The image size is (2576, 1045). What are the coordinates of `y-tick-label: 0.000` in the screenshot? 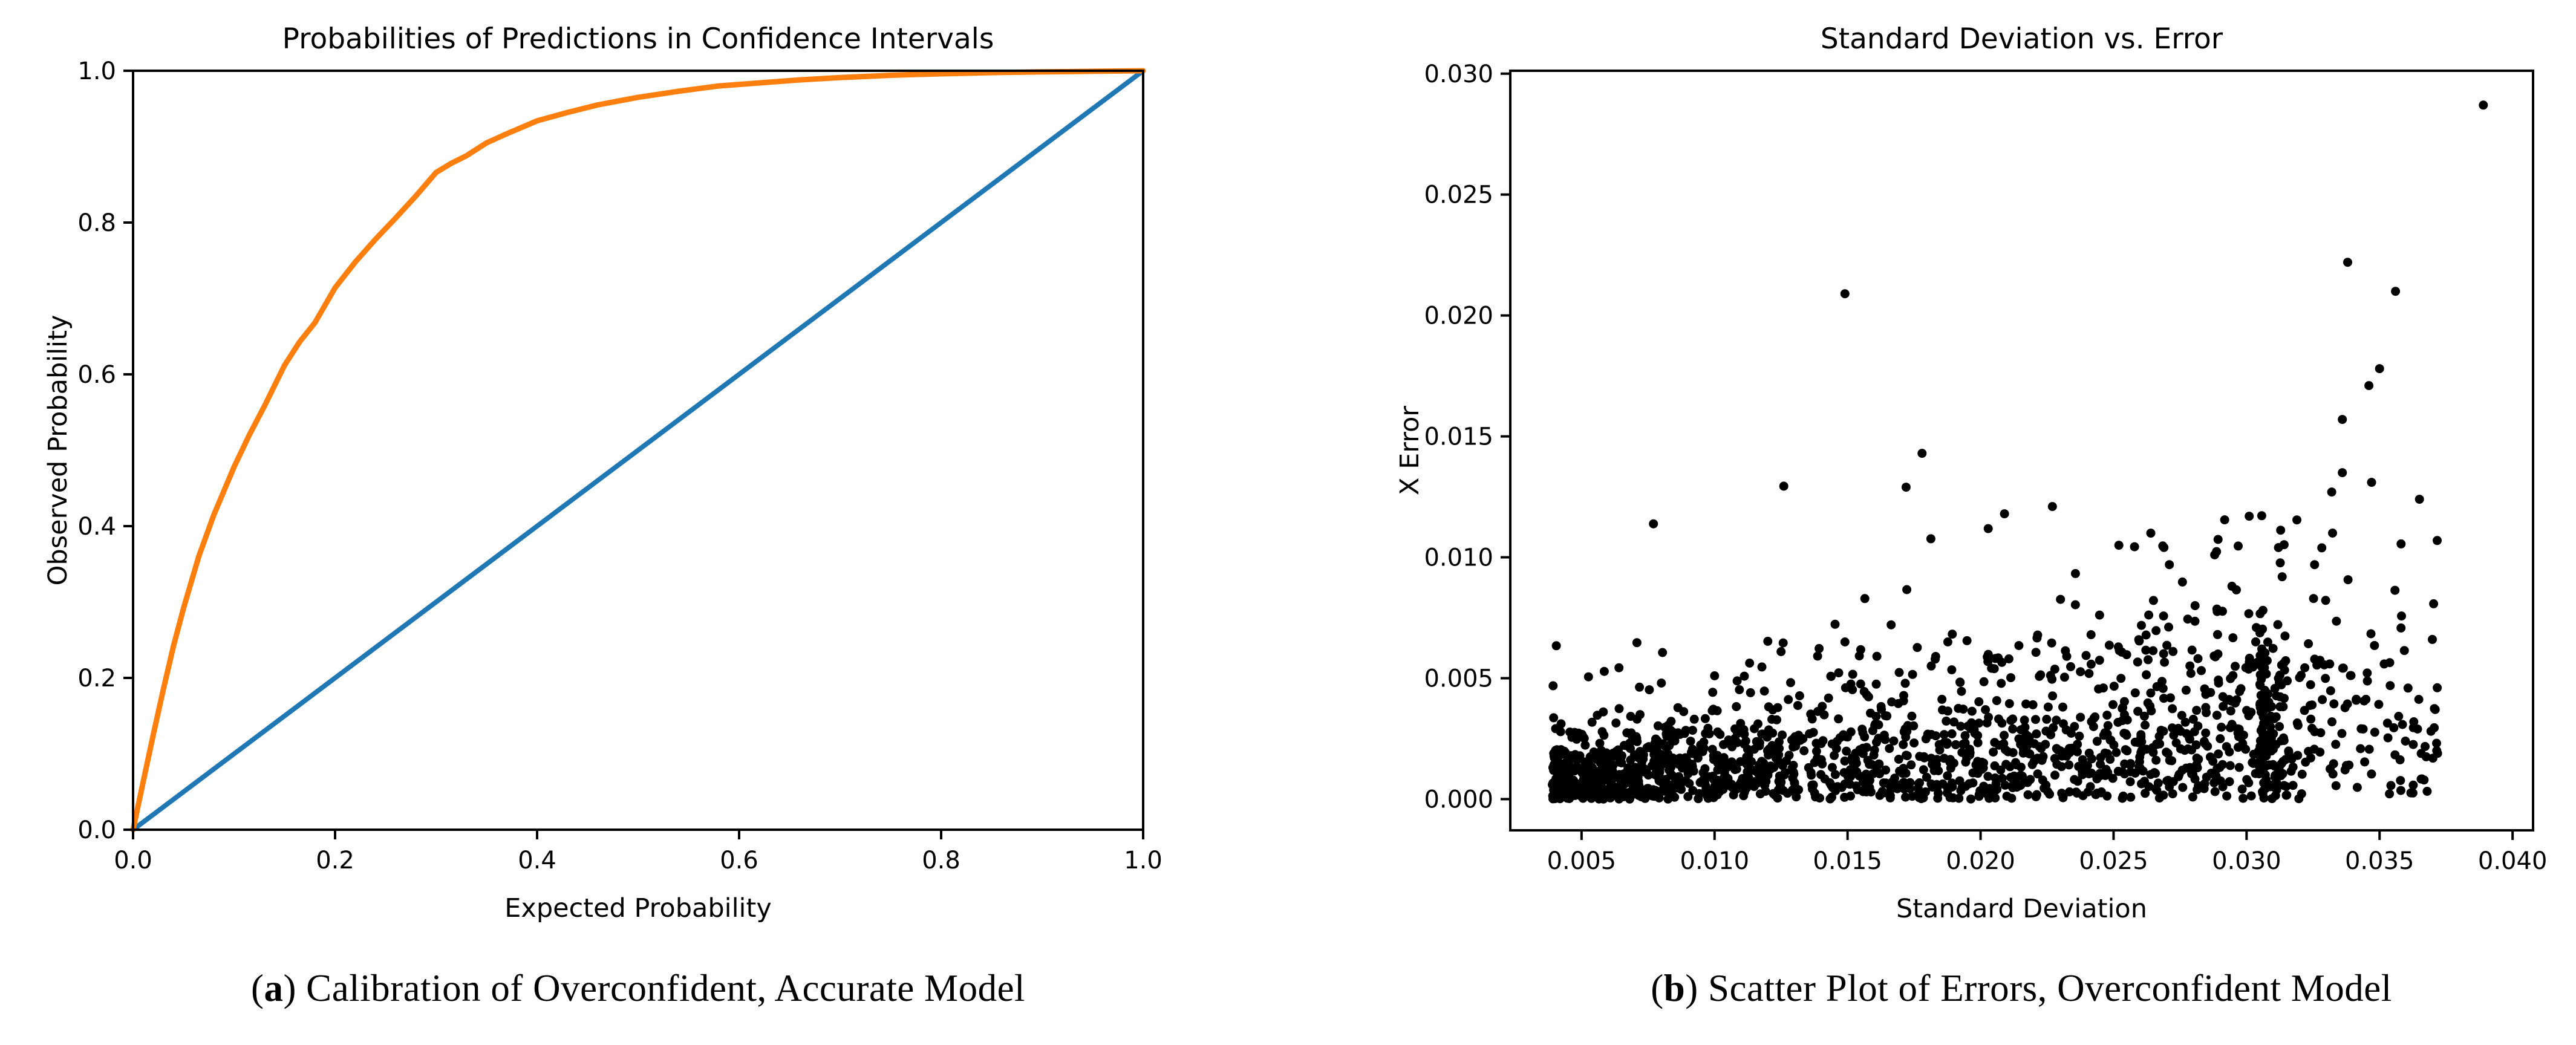 It's located at (1458, 799).